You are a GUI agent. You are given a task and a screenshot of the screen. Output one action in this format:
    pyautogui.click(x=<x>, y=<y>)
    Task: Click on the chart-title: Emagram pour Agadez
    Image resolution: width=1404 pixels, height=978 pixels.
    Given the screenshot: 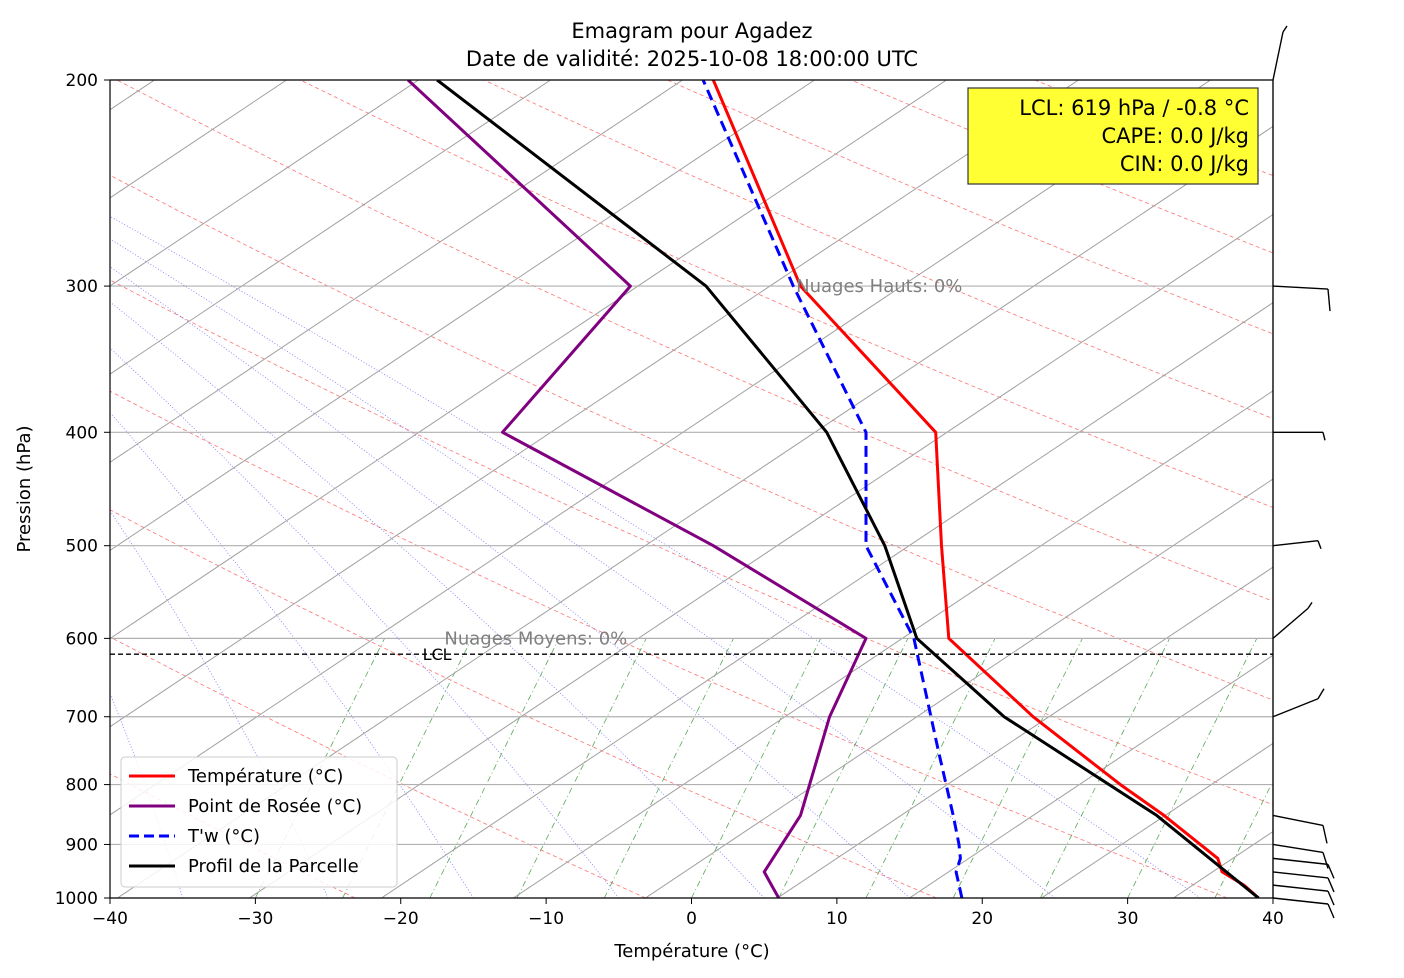 What is the action you would take?
    pyautogui.click(x=691, y=31)
    